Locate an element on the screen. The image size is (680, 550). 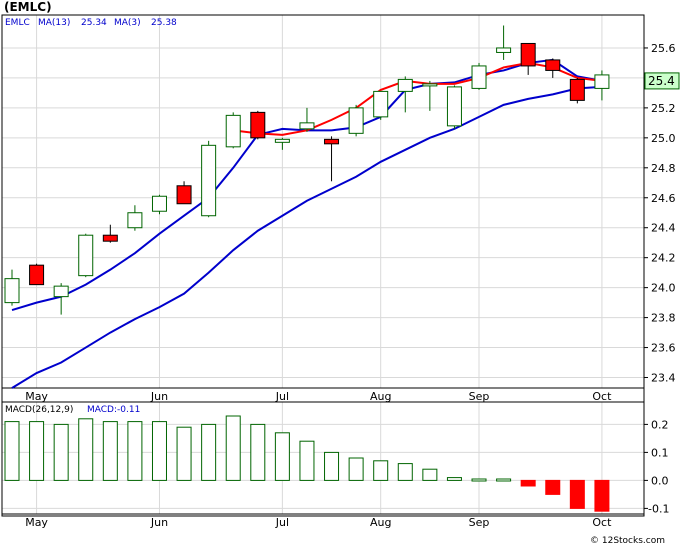
macd-y-tick-labels: -0.1 0.0 0.1 0.2 is located at coordinates (656, 466).